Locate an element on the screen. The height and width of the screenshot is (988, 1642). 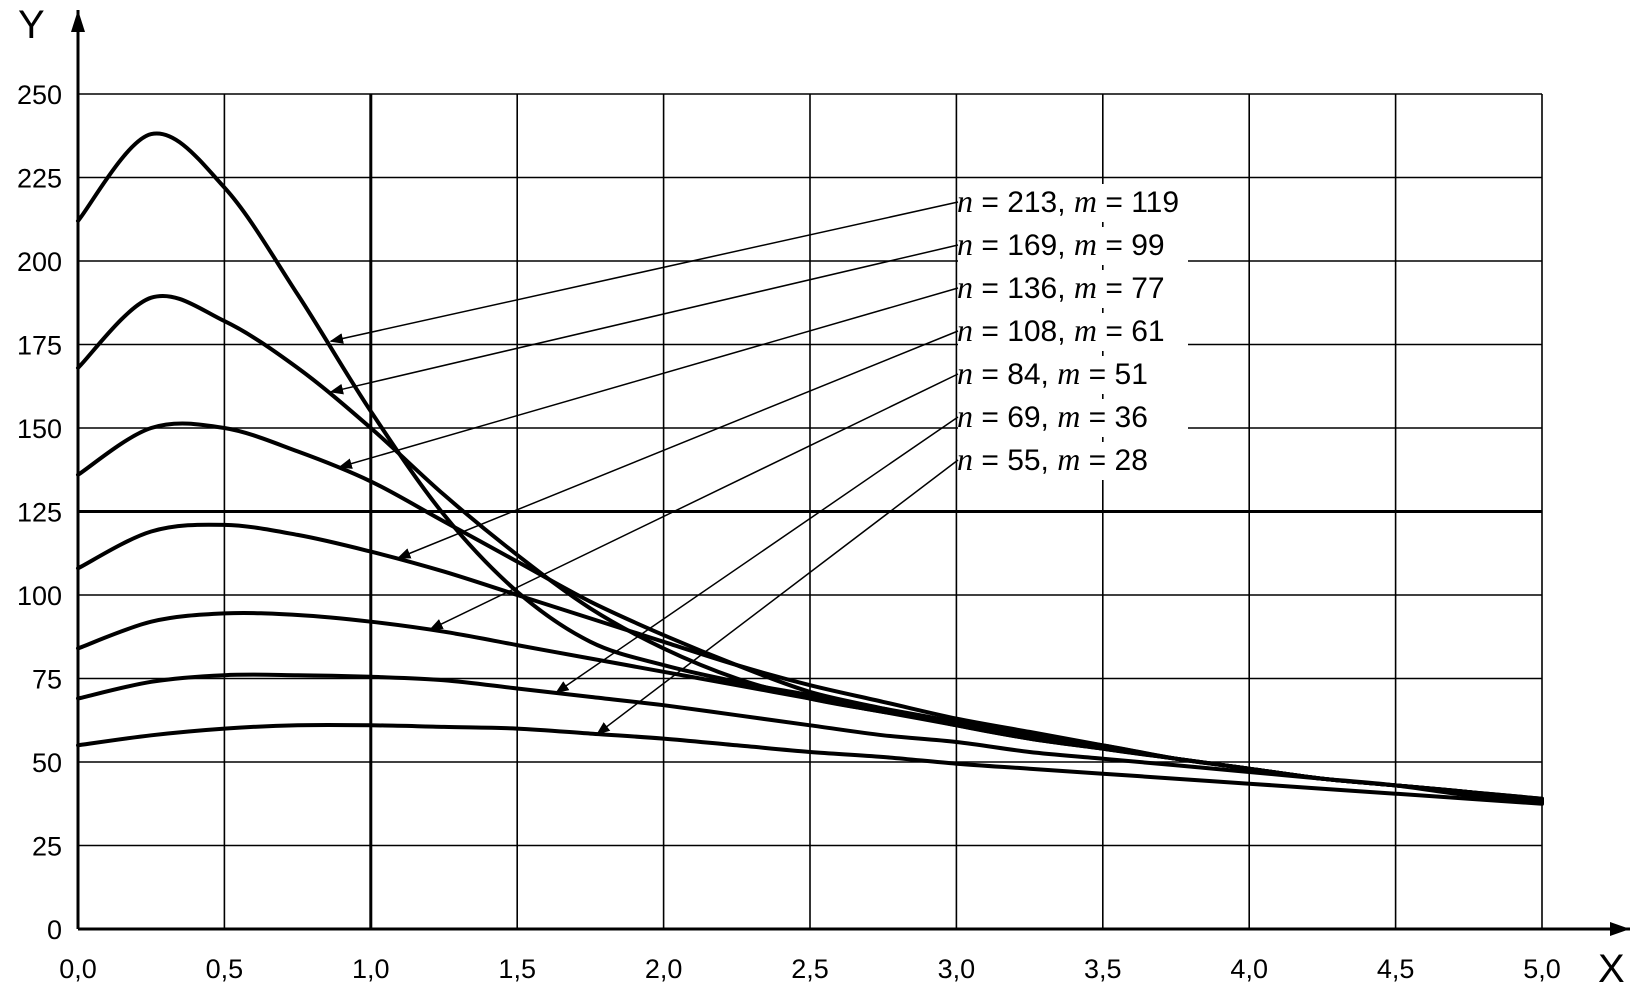
x-tick-label: 3,5 is located at coordinates (1103, 969).